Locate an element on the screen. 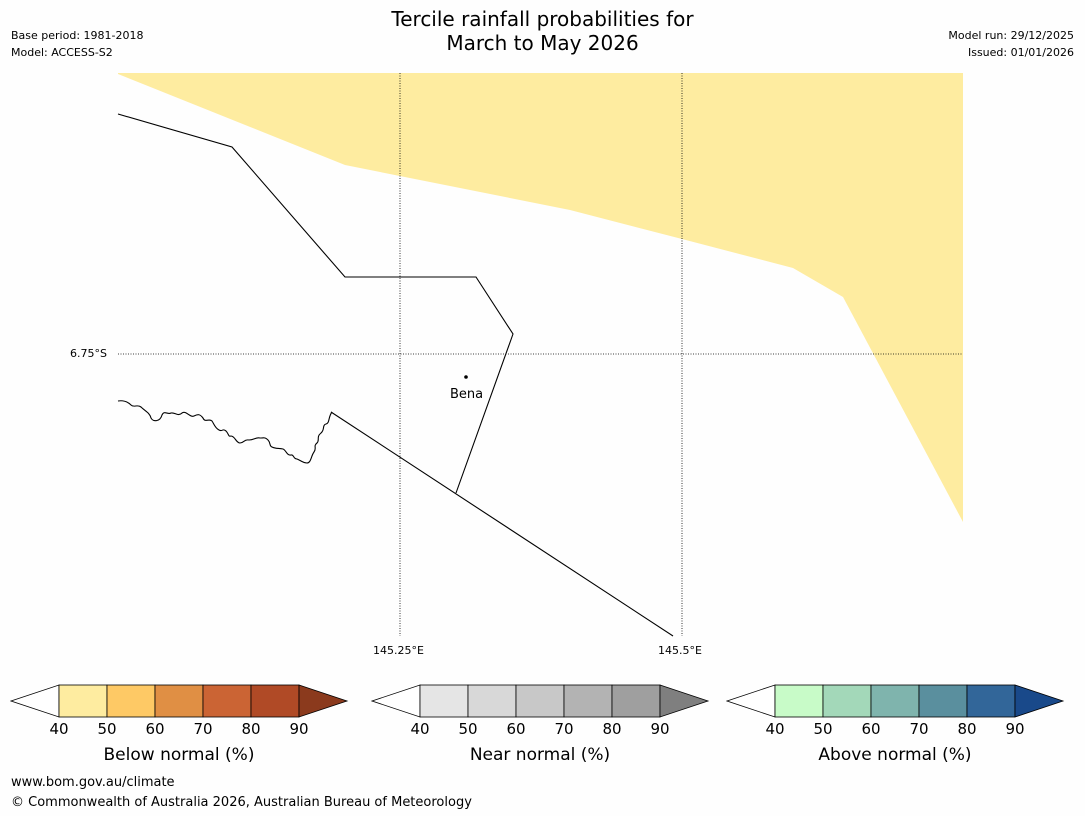 The height and width of the screenshot is (816, 1085). river-line is located at coordinates (225, 432).